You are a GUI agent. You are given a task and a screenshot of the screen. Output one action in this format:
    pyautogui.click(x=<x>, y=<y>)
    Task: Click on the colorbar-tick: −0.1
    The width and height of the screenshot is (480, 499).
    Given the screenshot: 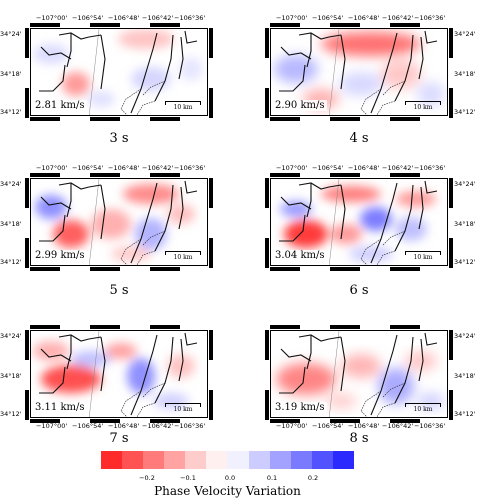 What is the action you would take?
    pyautogui.click(x=188, y=478)
    